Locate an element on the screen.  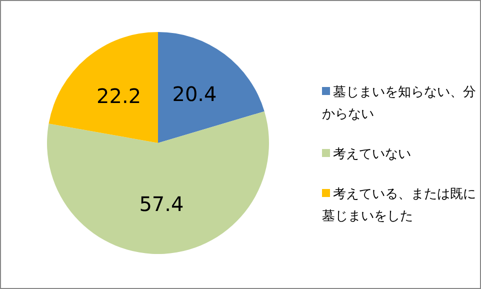
legend-label: 考えていない is located at coordinates (372, 154).